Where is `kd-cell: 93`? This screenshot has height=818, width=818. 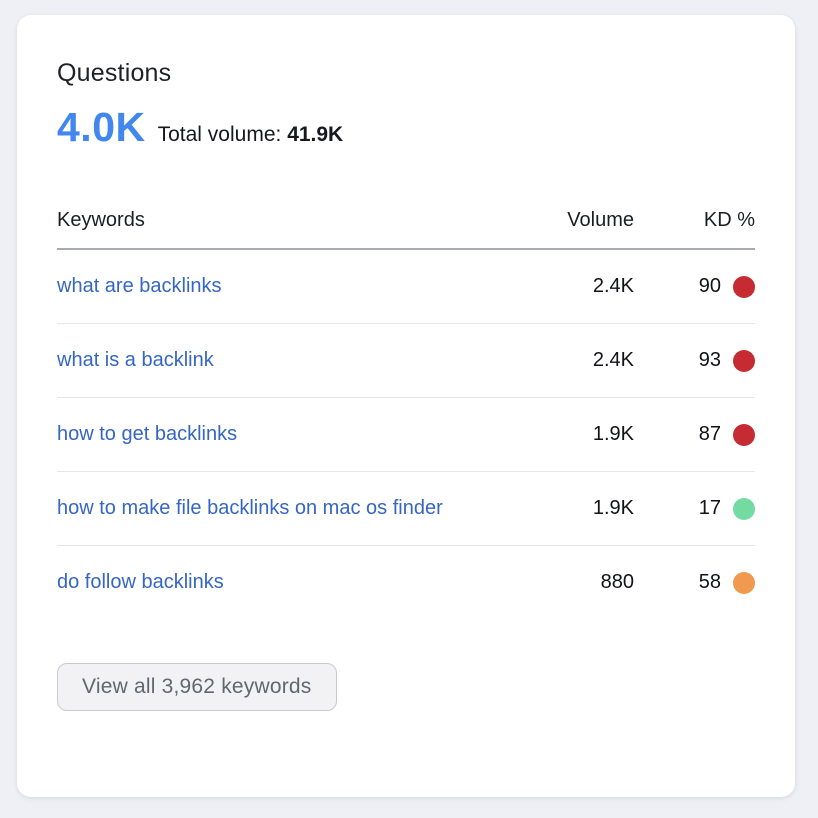 kd-cell: 93 is located at coordinates (694, 360).